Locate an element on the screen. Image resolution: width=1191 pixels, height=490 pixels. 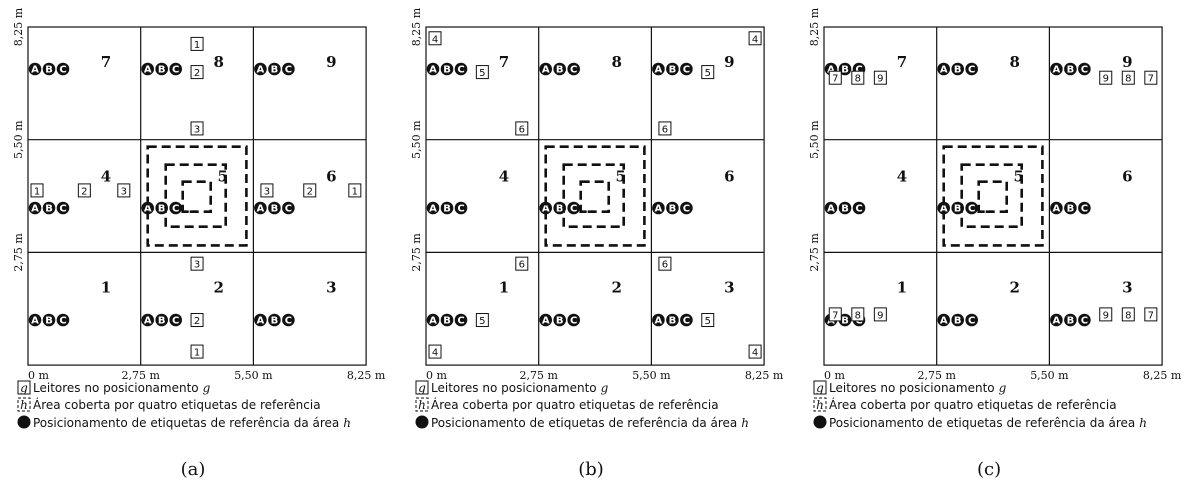
area-number: 7 is located at coordinates (504, 62).